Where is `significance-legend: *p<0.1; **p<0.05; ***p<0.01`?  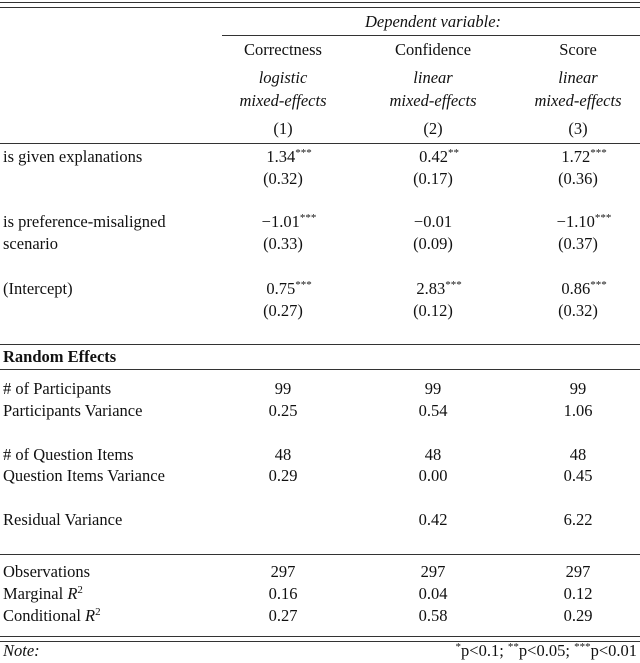 significance-legend: *p<0.1; **p<0.05; ***p<0.01 is located at coordinates (546, 651).